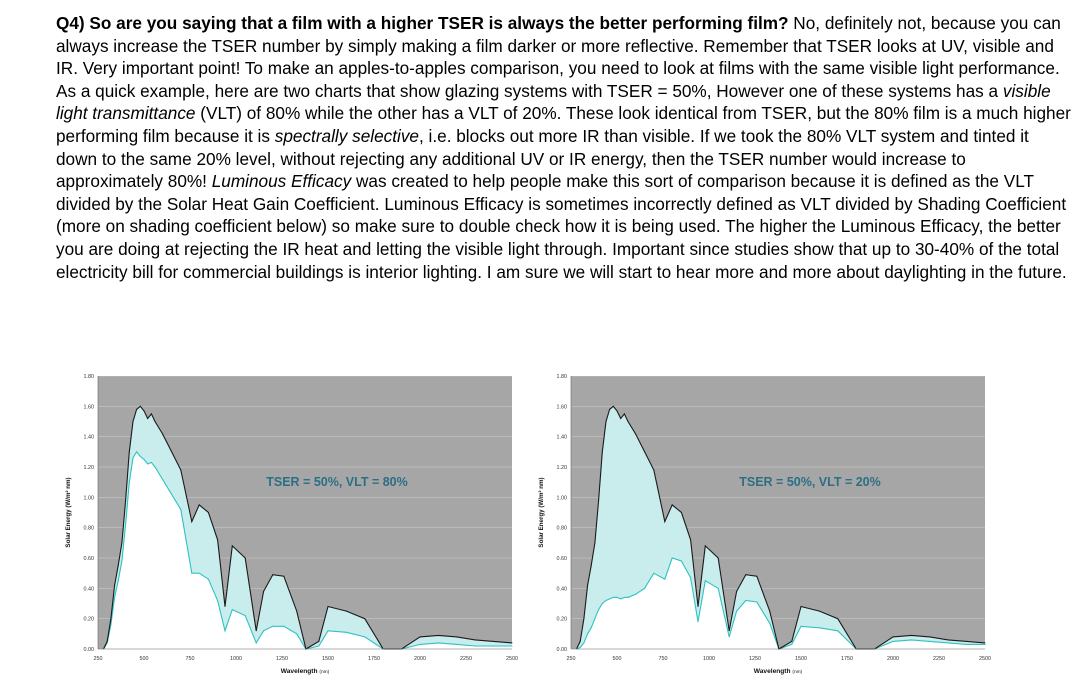 The height and width of the screenshot is (697, 1079). What do you see at coordinates (89, 559) in the screenshot?
I see `y-tick-label: 0.60` at bounding box center [89, 559].